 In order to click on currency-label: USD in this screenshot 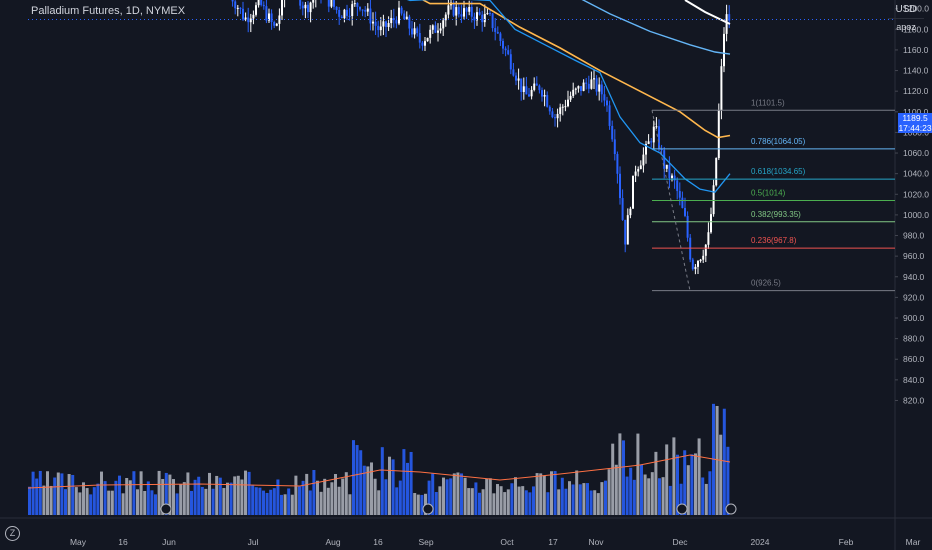, I will do `click(906, 9)`.